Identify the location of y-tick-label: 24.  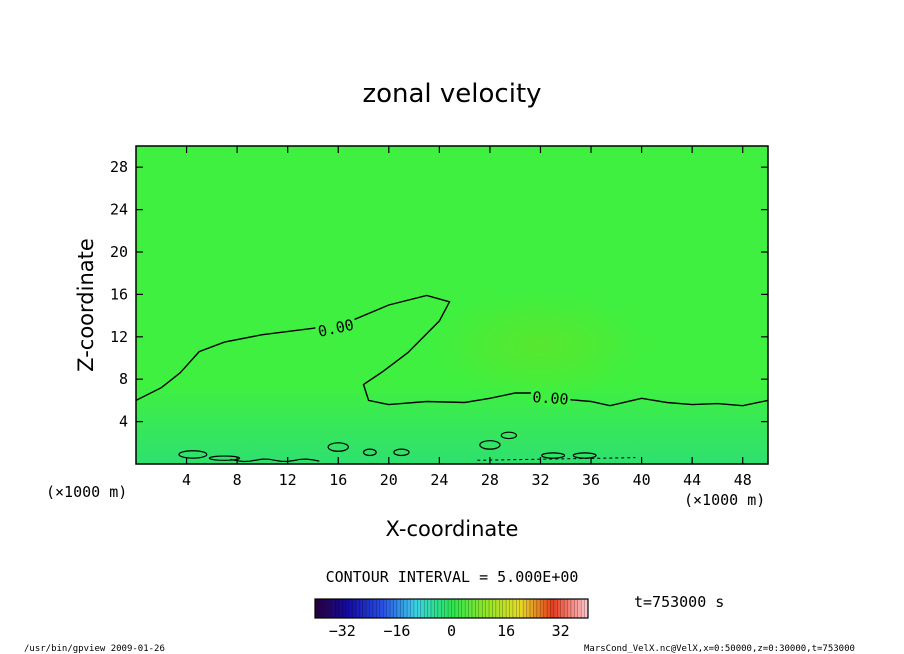
(119, 210).